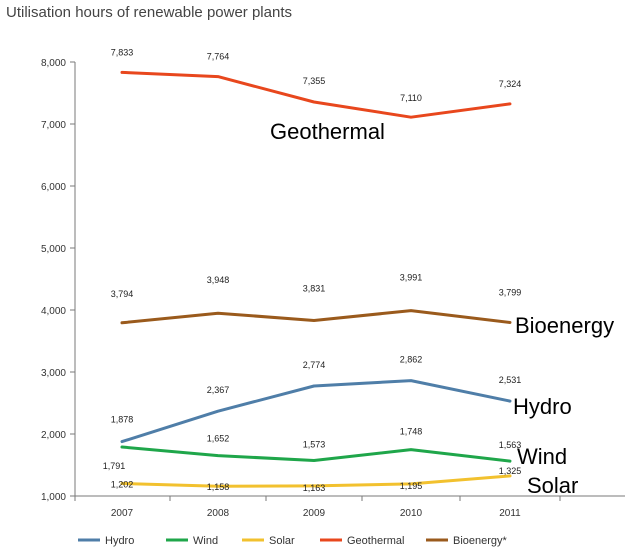 Image resolution: width=640 pixels, height=557 pixels. Describe the element at coordinates (53, 373) in the screenshot. I see `y-tick-label: 3,000` at that location.